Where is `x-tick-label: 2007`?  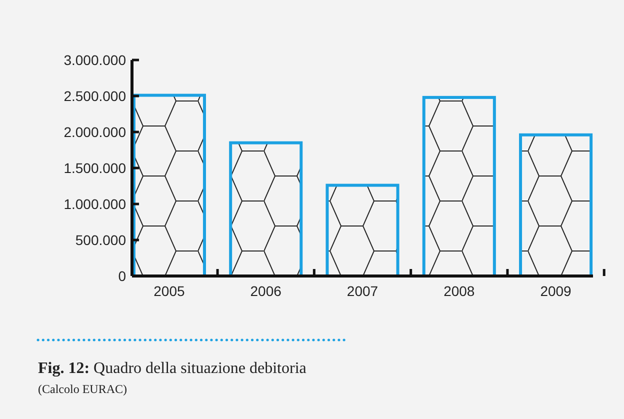 x-tick-label: 2007 is located at coordinates (362, 291).